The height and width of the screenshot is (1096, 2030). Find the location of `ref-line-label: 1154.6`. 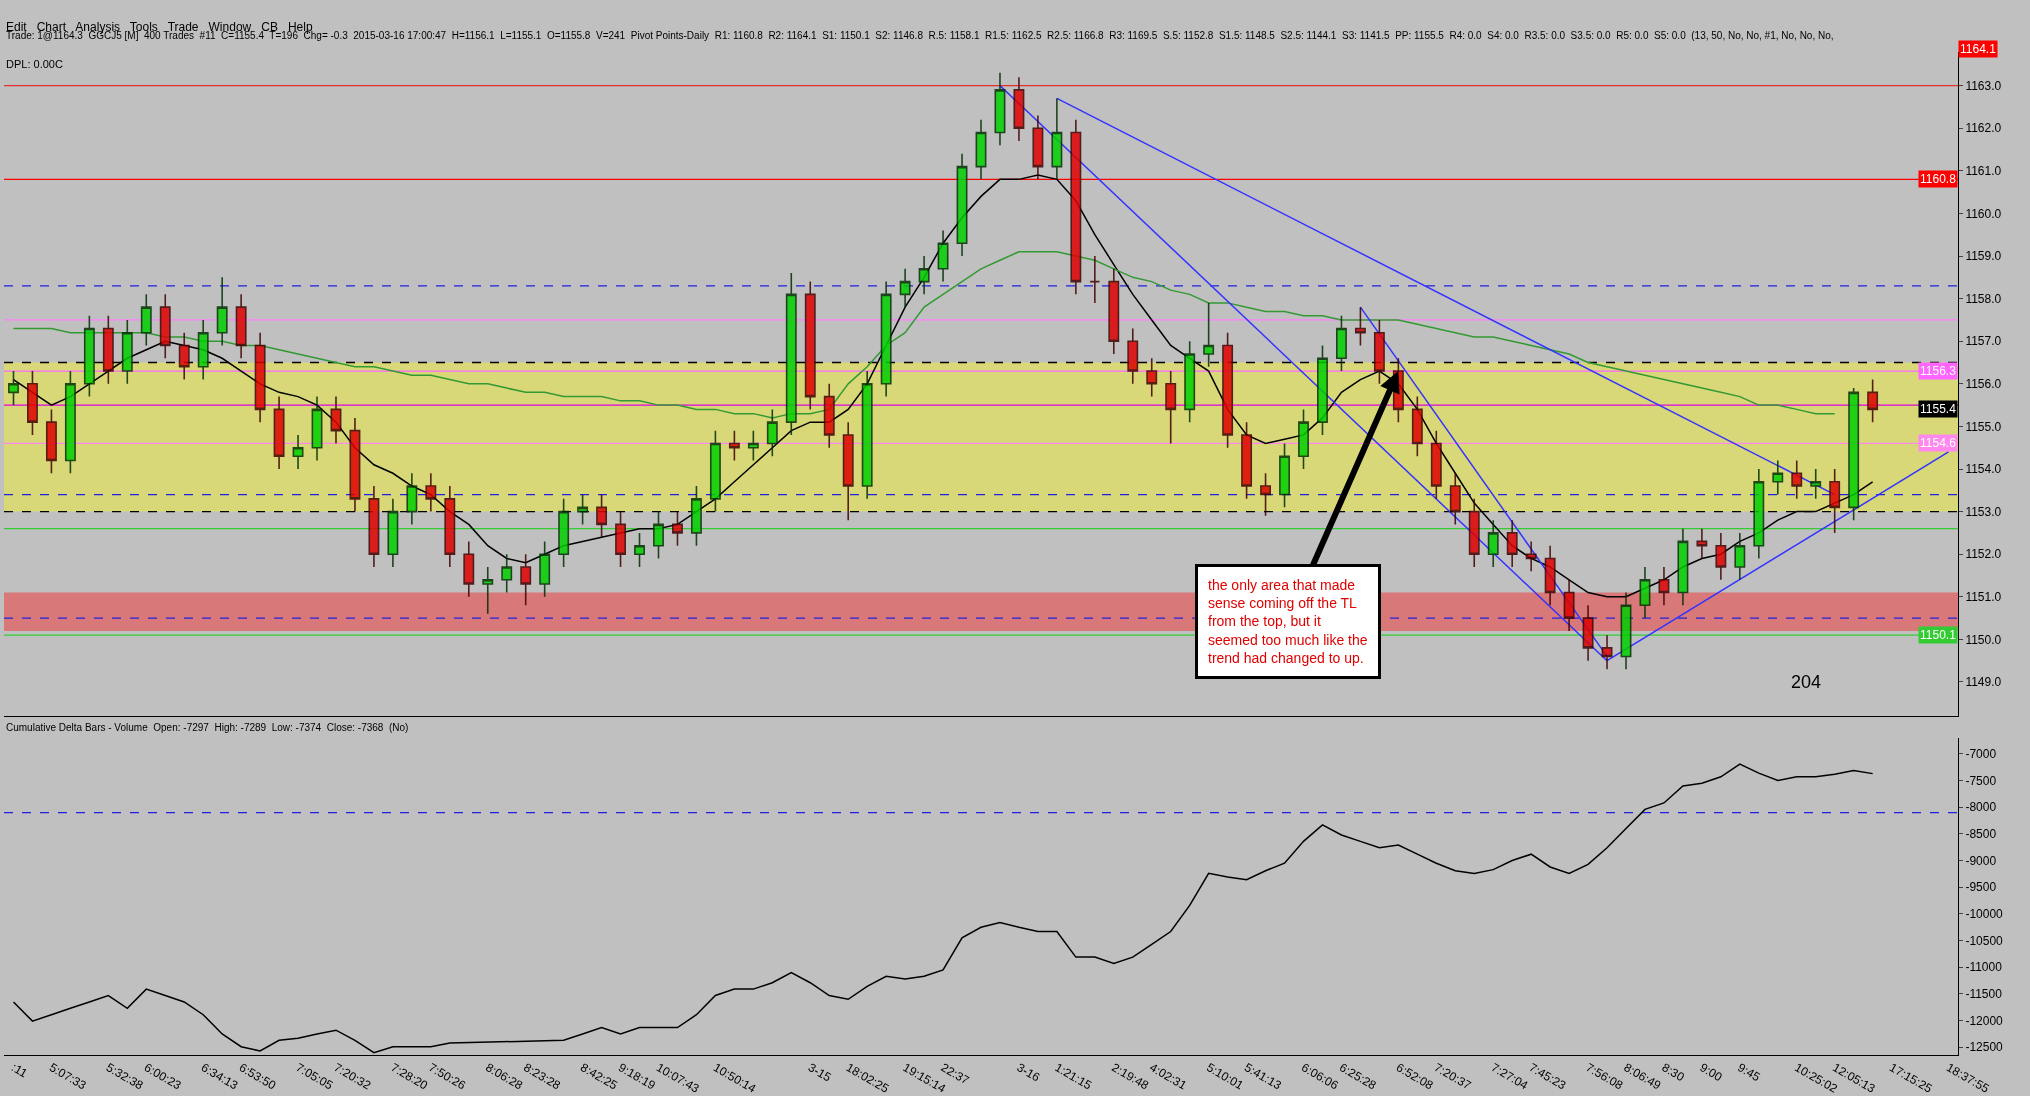

ref-line-label: 1154.6 is located at coordinates (1938, 443).